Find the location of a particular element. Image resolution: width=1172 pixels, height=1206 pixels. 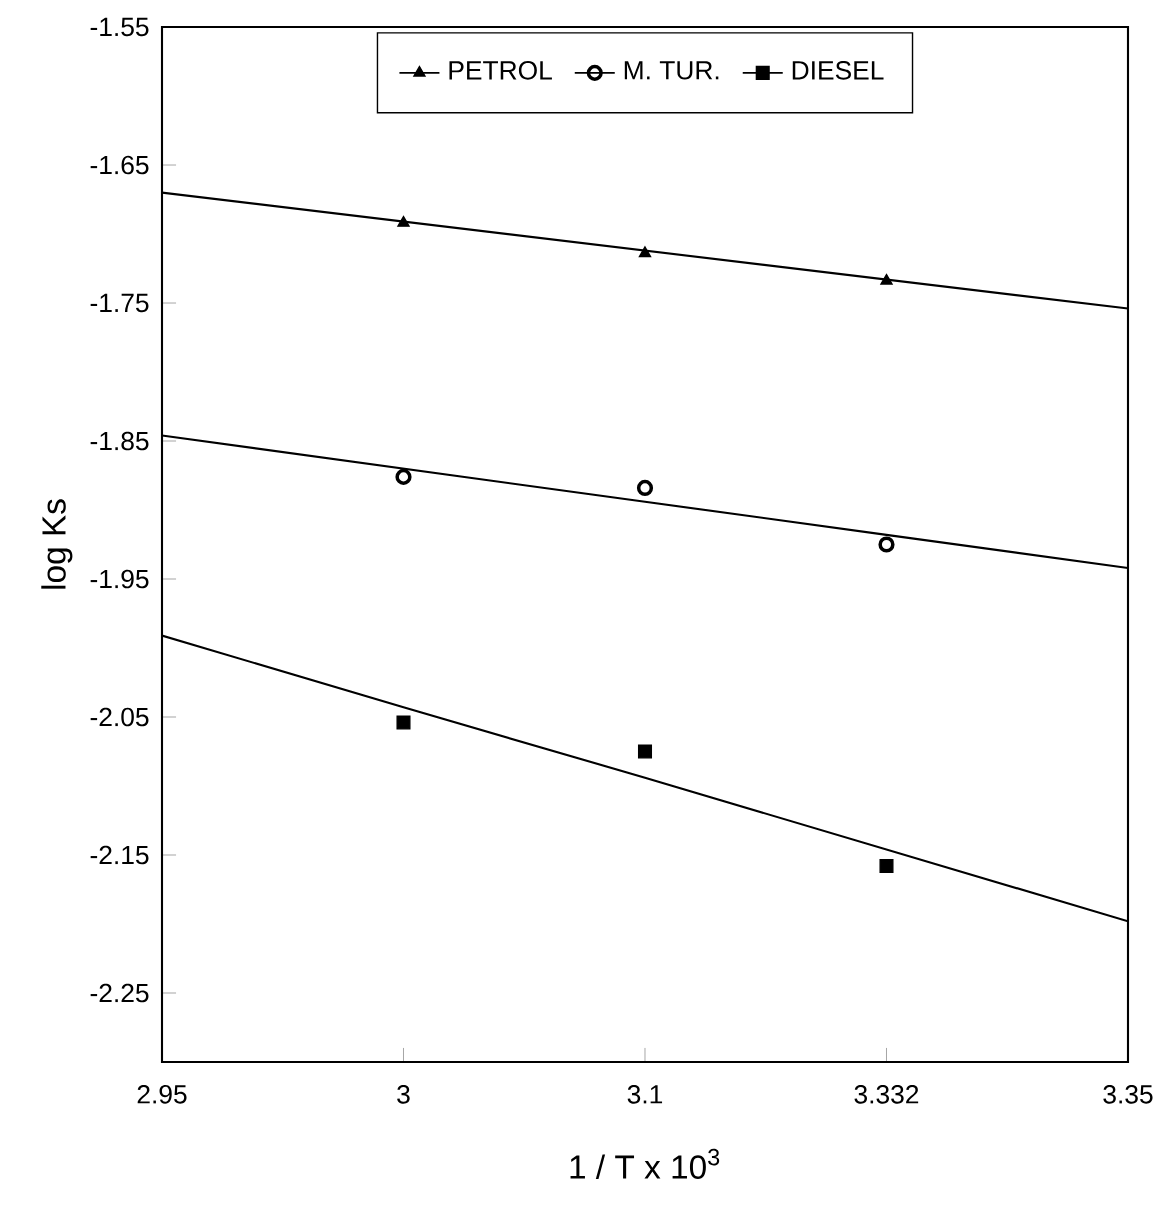

y-tick-label: -2.25 is located at coordinates (119, 993).